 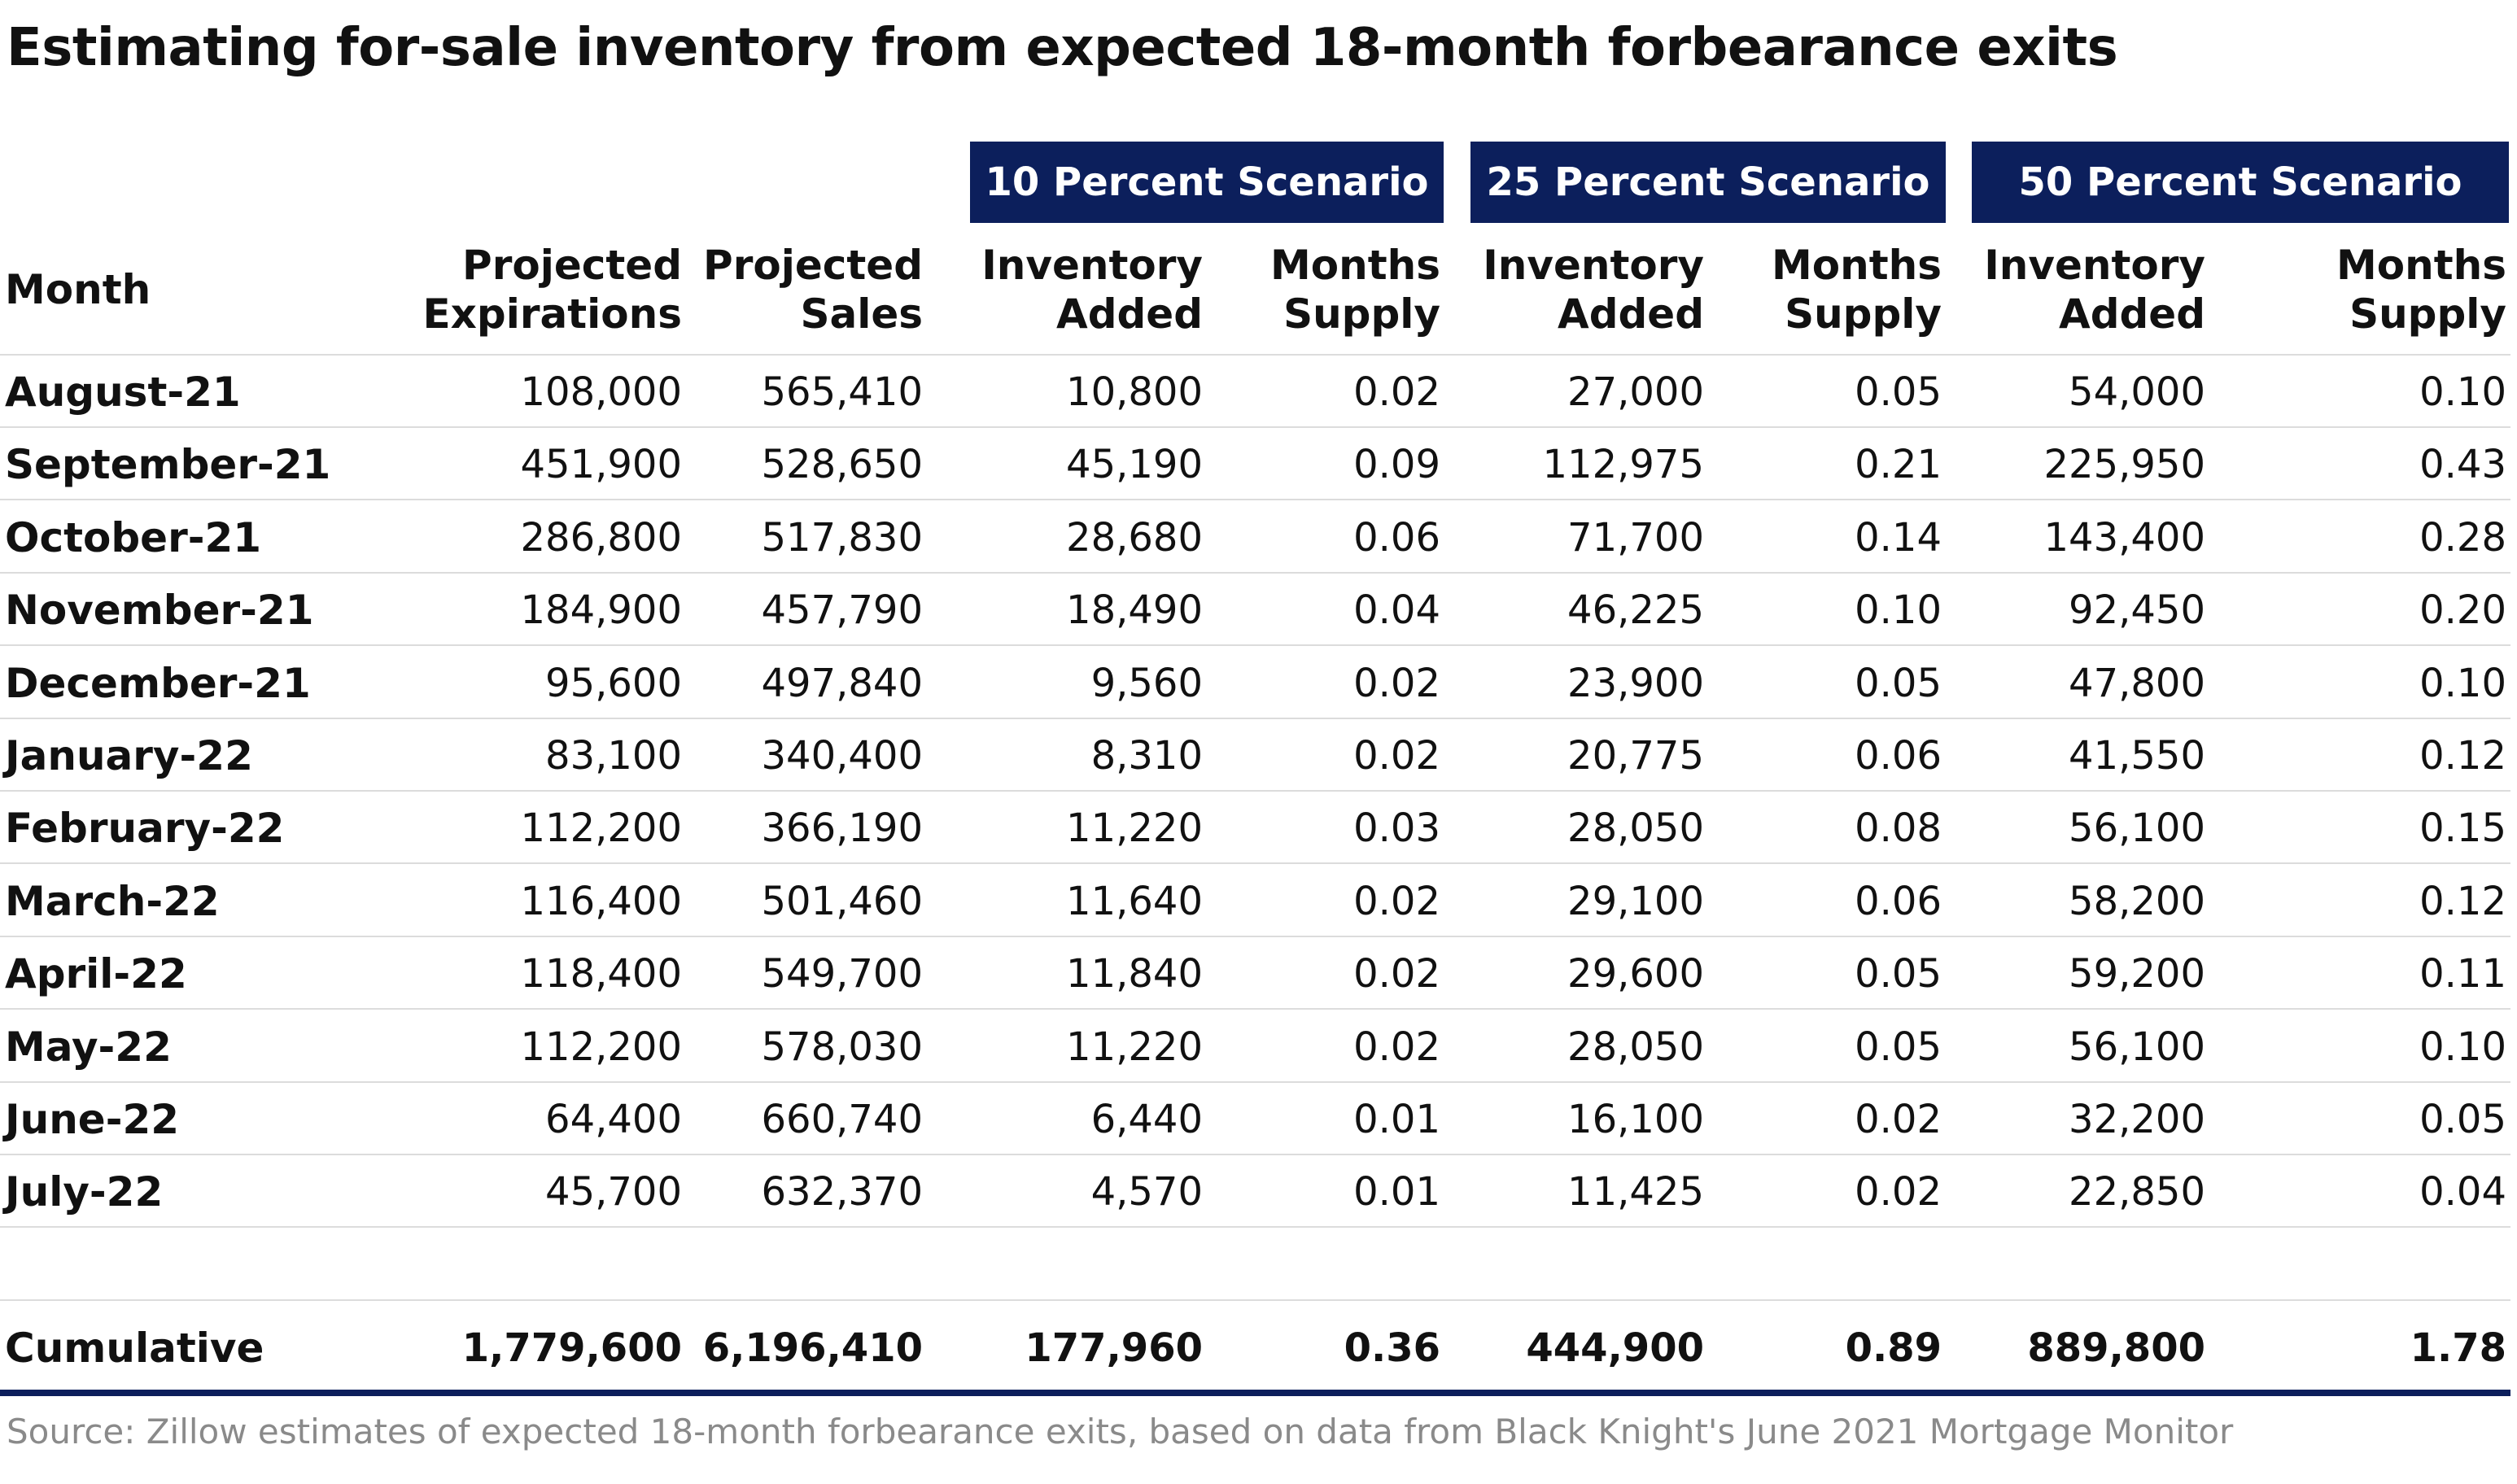 What do you see at coordinates (2137, 1192) in the screenshot?
I see `table-cell-inventory-added-50: 22,850` at bounding box center [2137, 1192].